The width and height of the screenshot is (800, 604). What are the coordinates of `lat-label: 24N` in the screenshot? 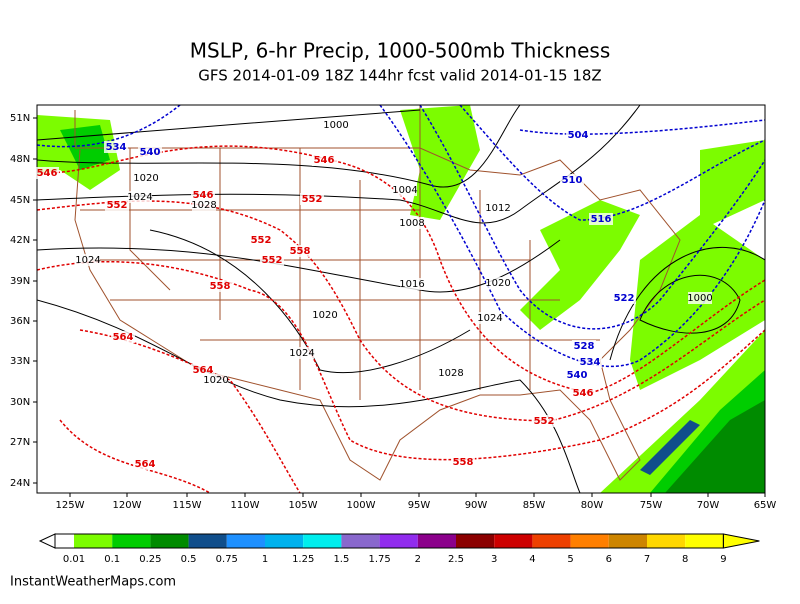 It's located at (20, 483).